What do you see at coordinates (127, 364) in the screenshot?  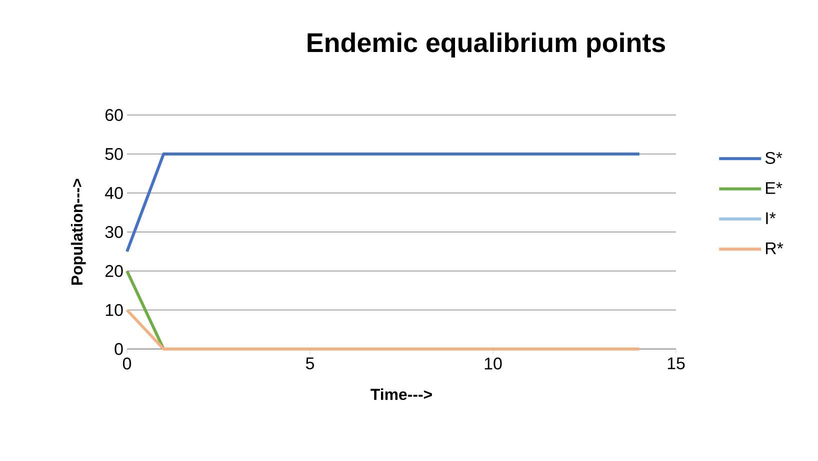 I see `x-tick-label: 0` at bounding box center [127, 364].